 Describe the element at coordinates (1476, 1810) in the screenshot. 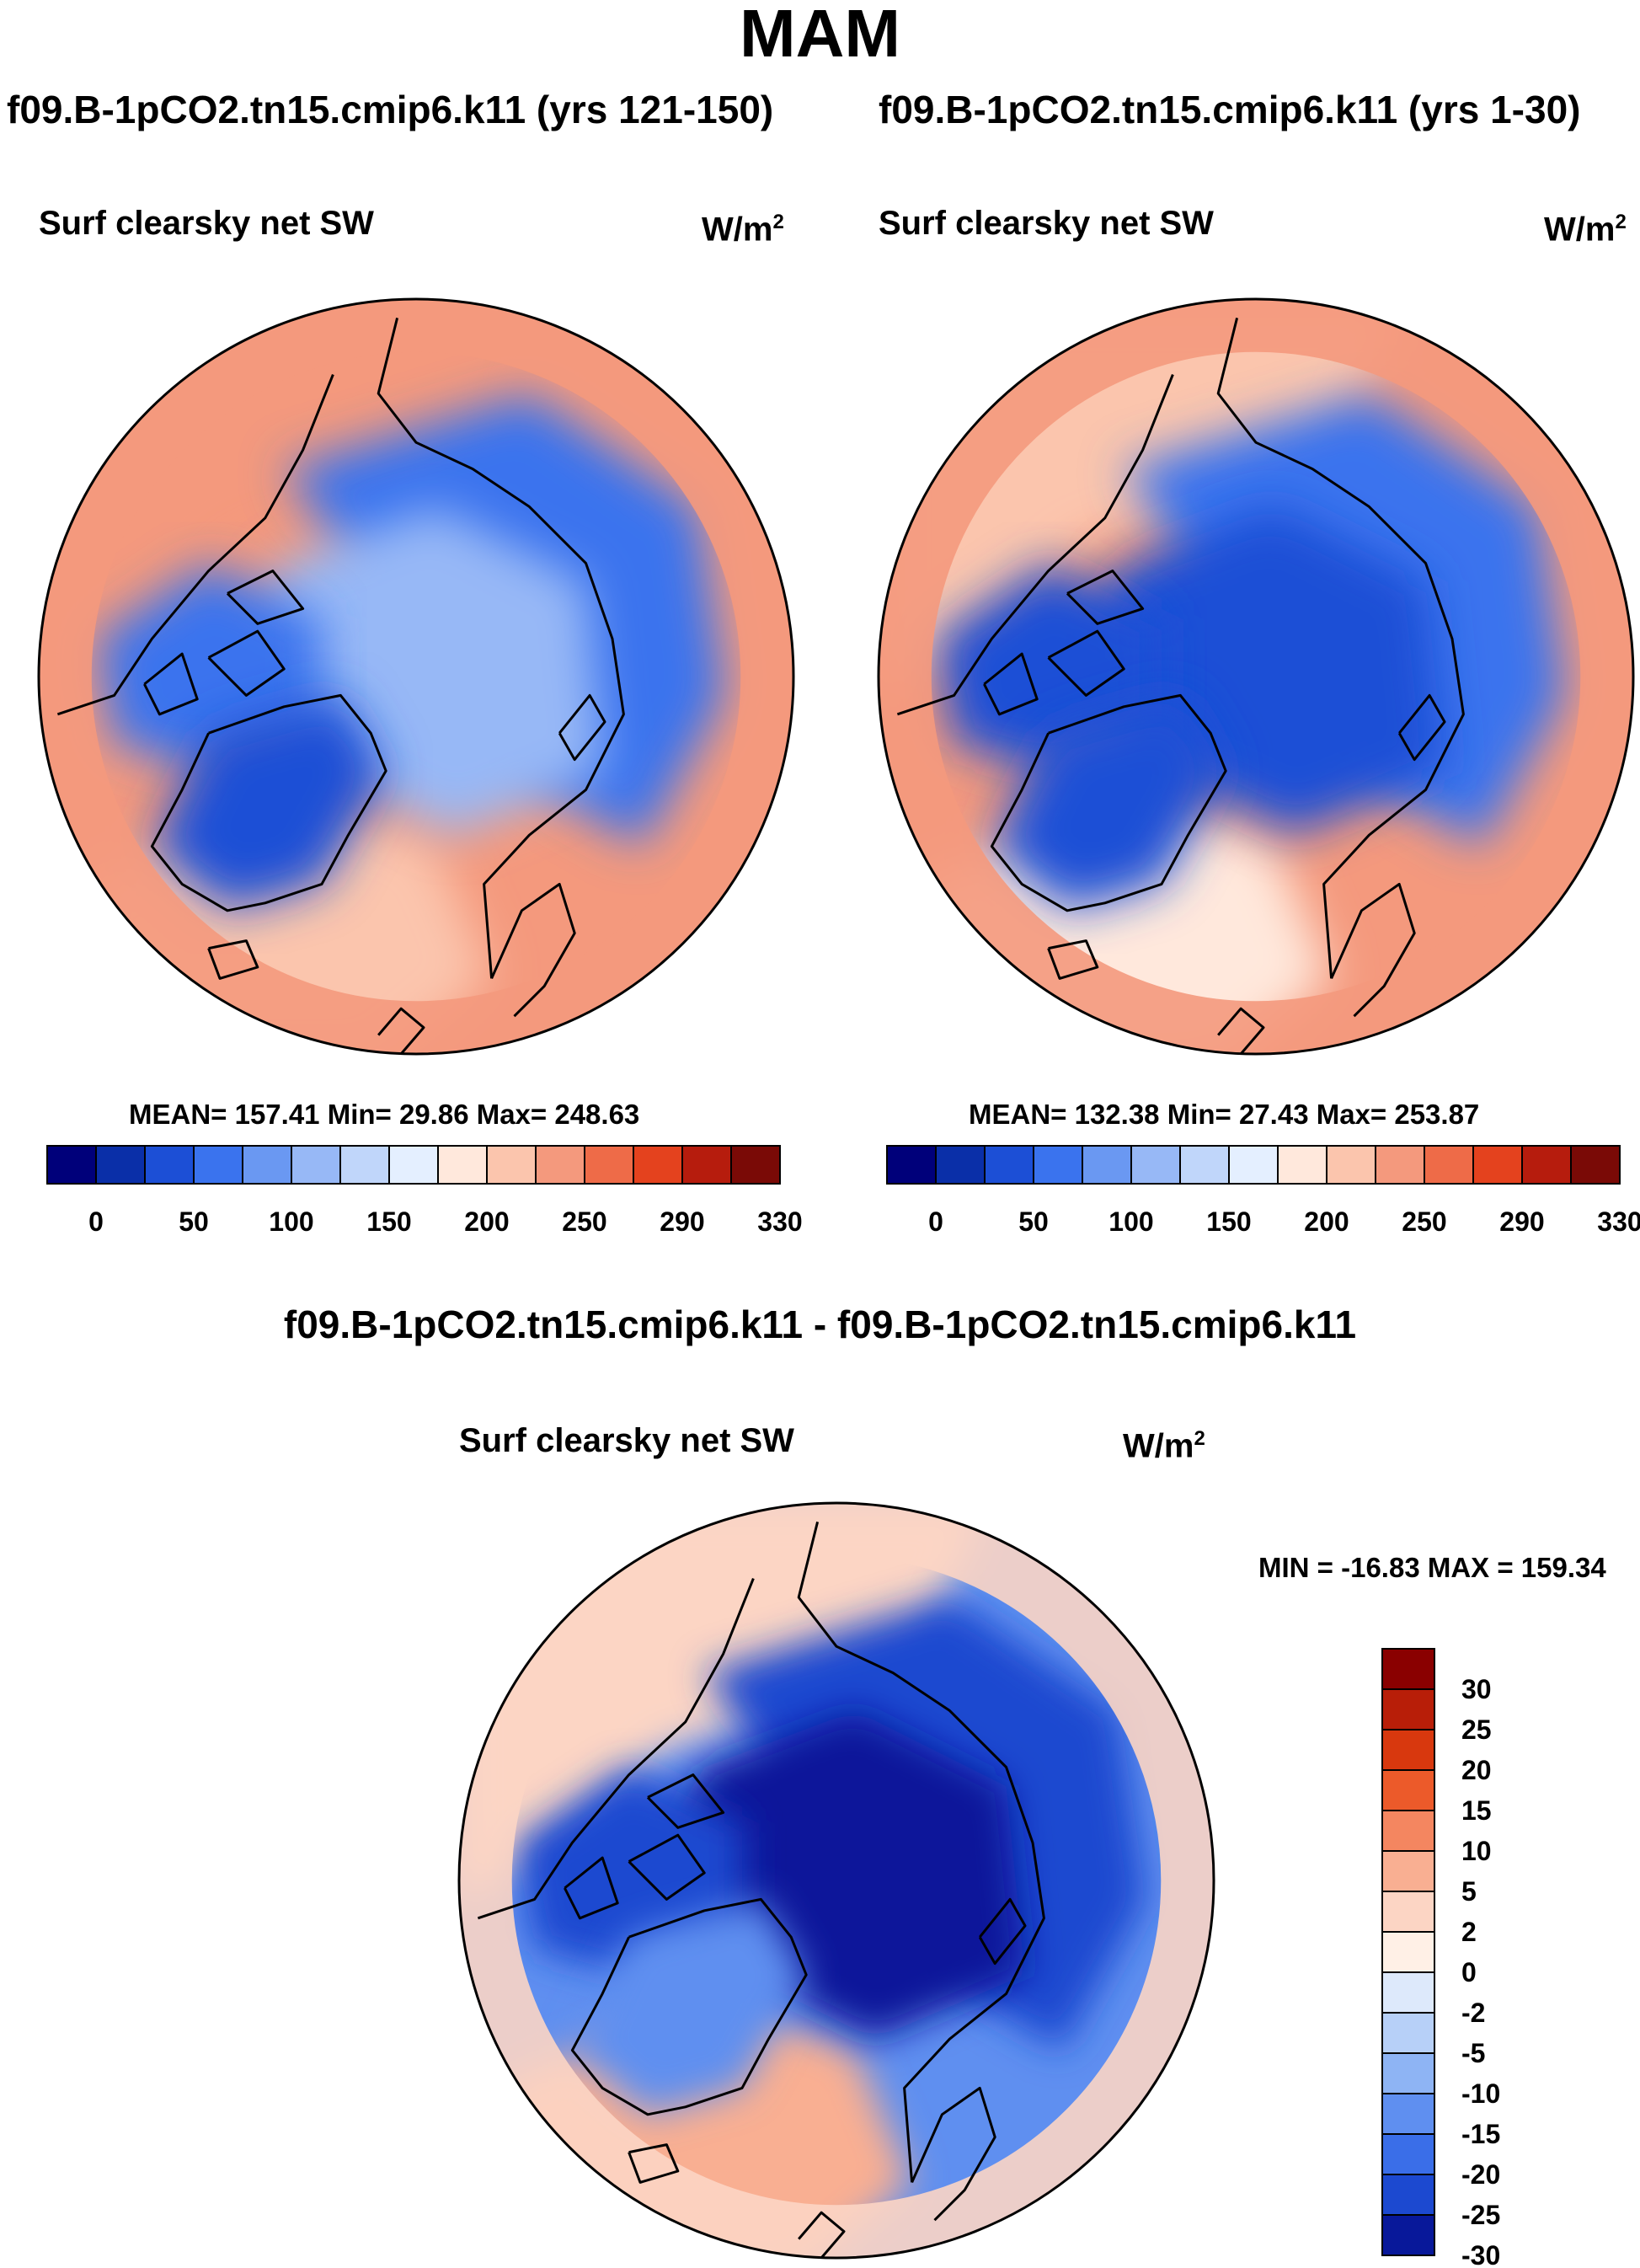

I see `colorbar-tick-label: 15` at that location.